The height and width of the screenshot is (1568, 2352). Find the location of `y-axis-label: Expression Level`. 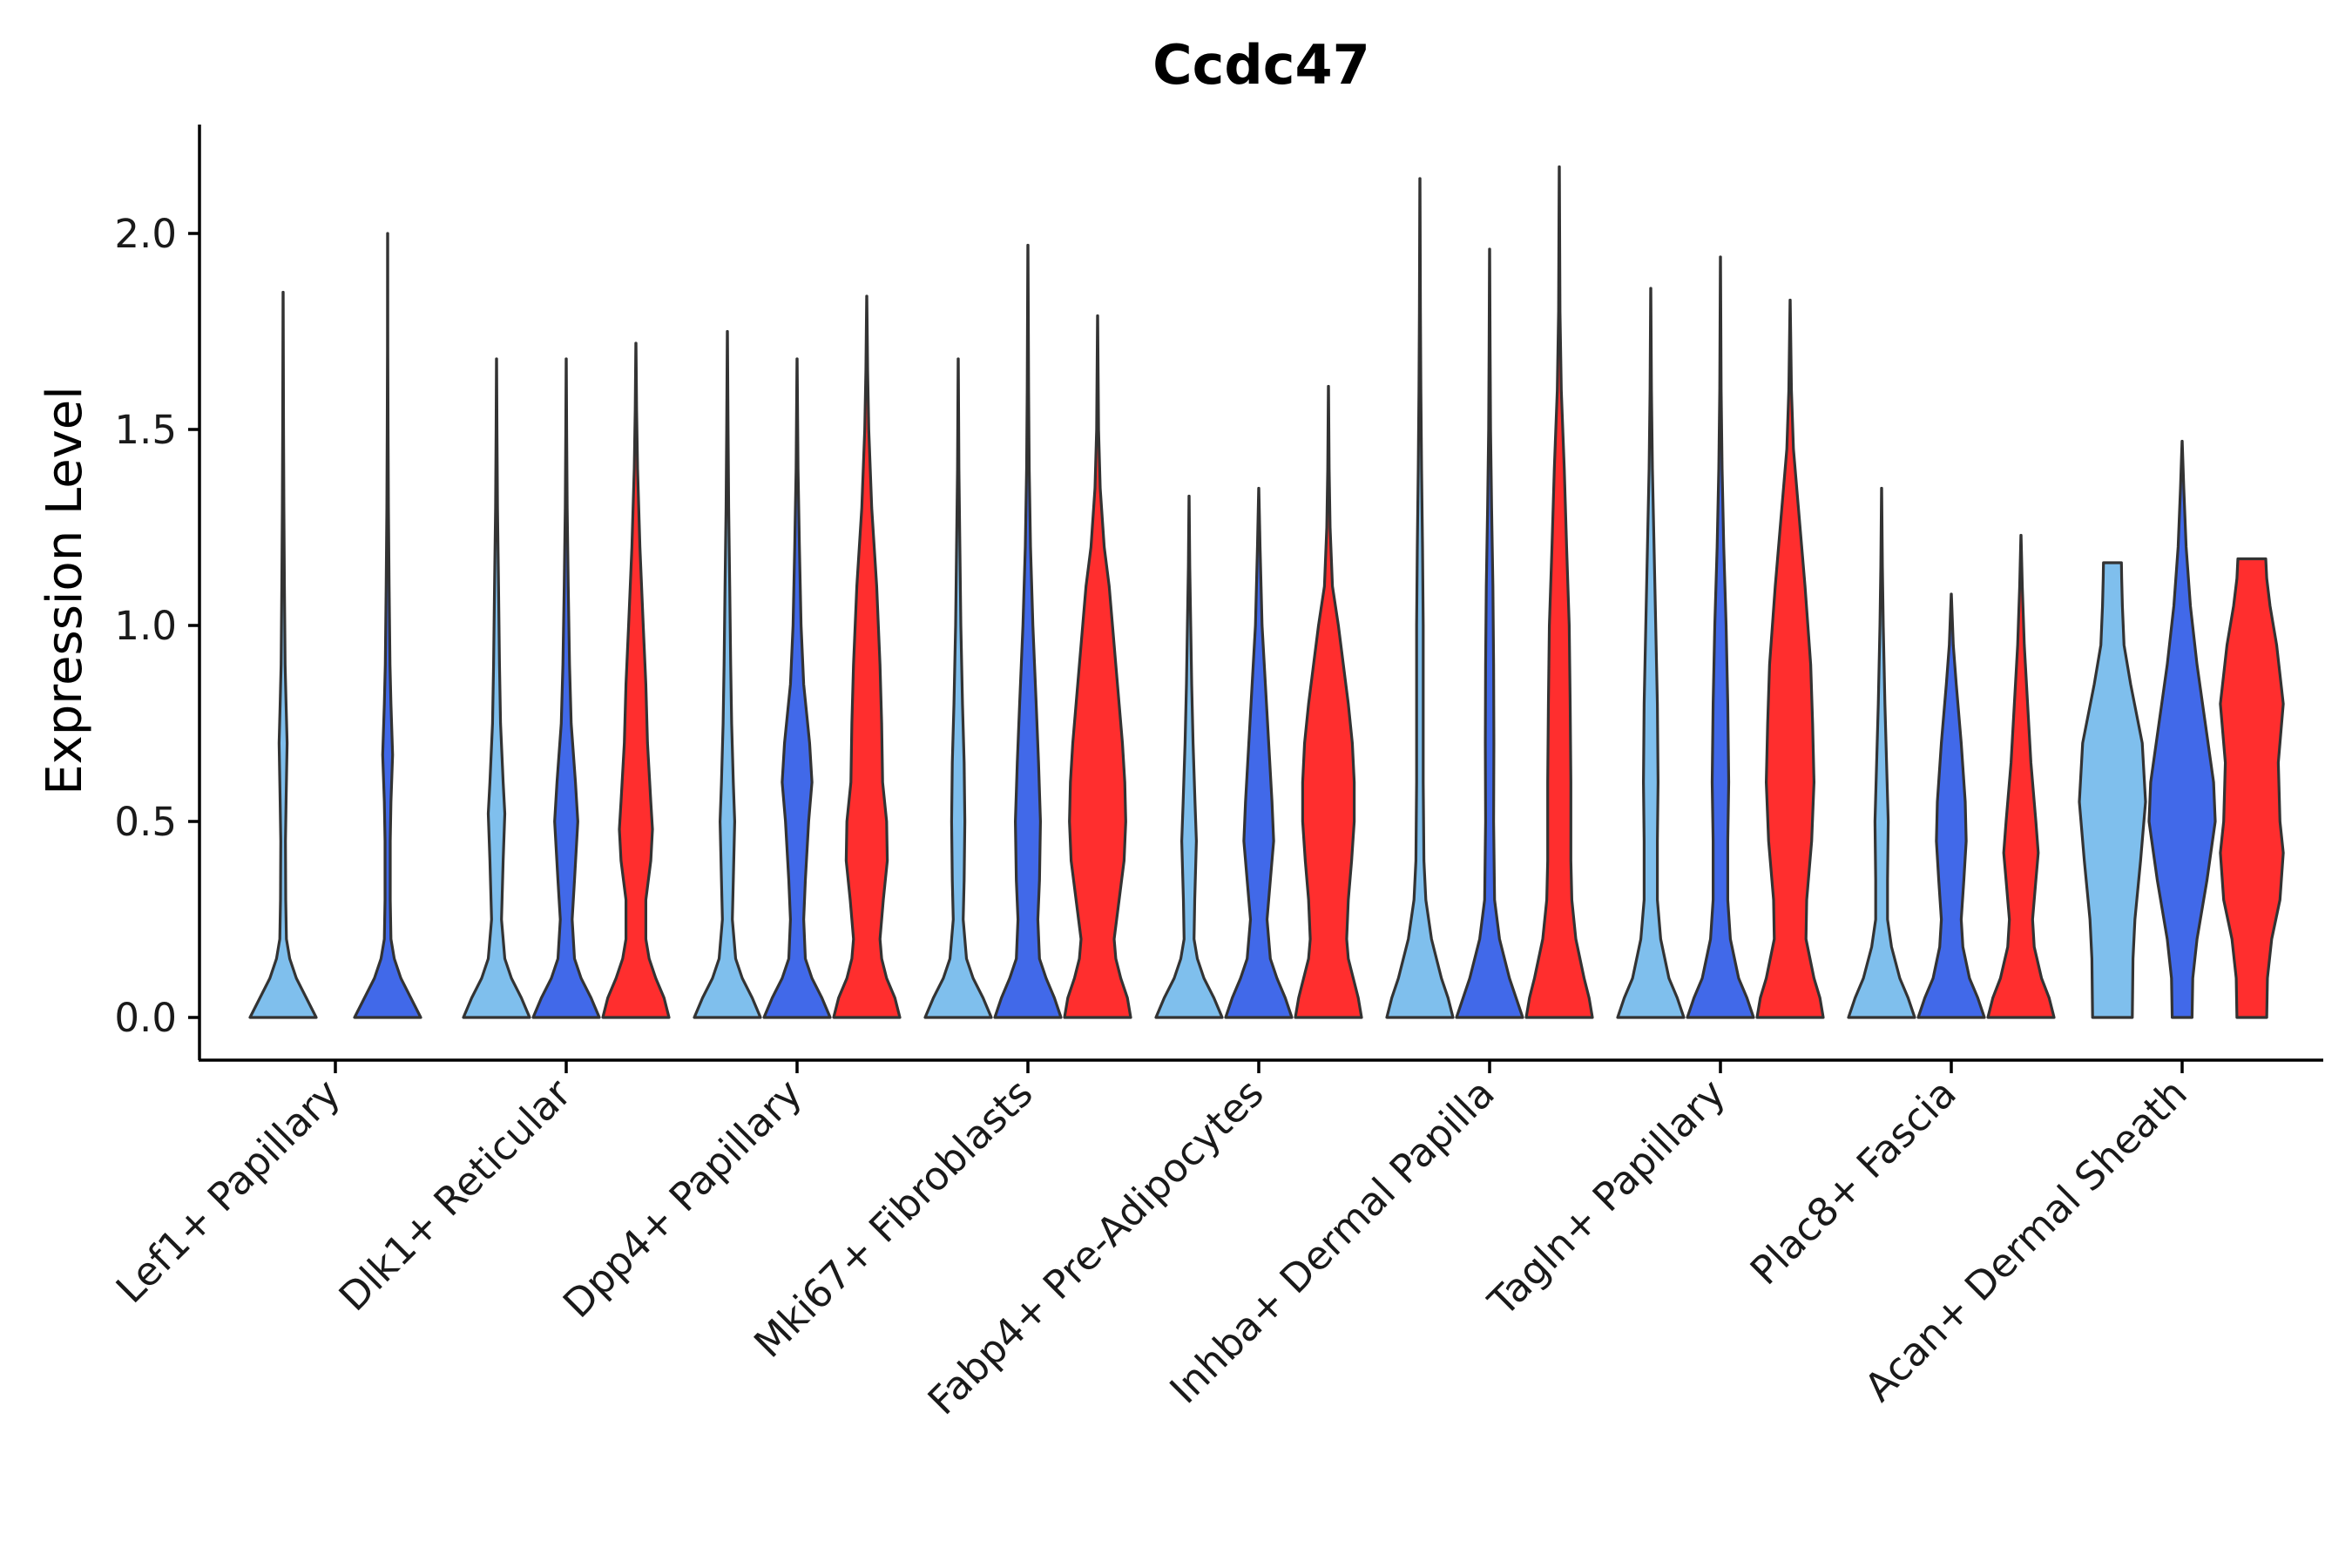

y-axis-label: Expression Level is located at coordinates (65, 590).